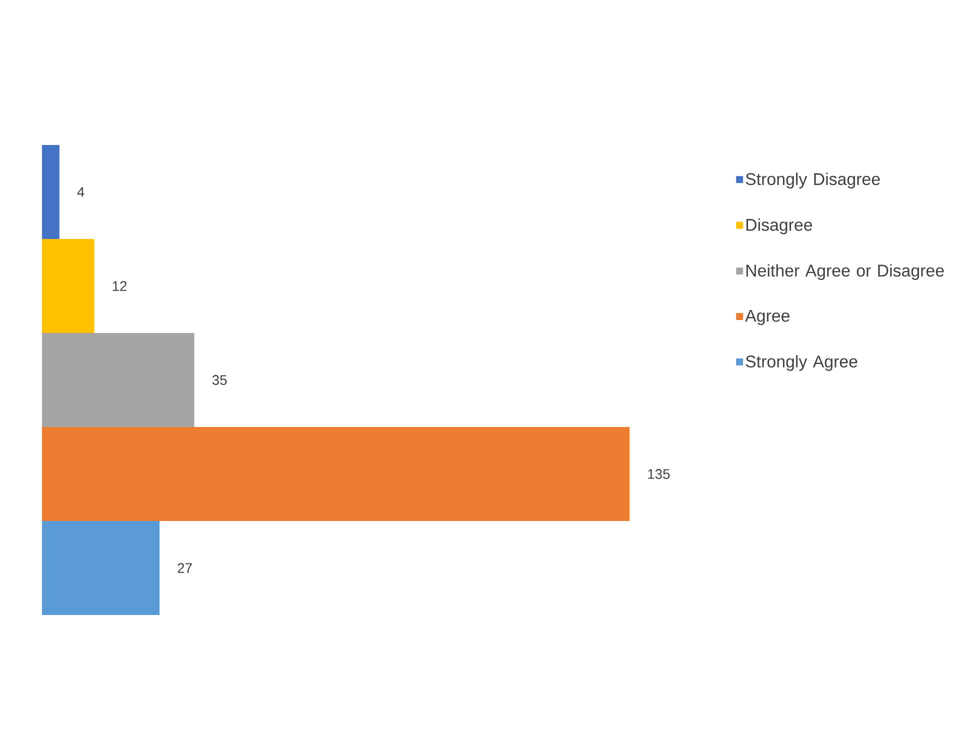 The width and height of the screenshot is (976, 747). I want to click on legend-label: Agree, so click(767, 318).